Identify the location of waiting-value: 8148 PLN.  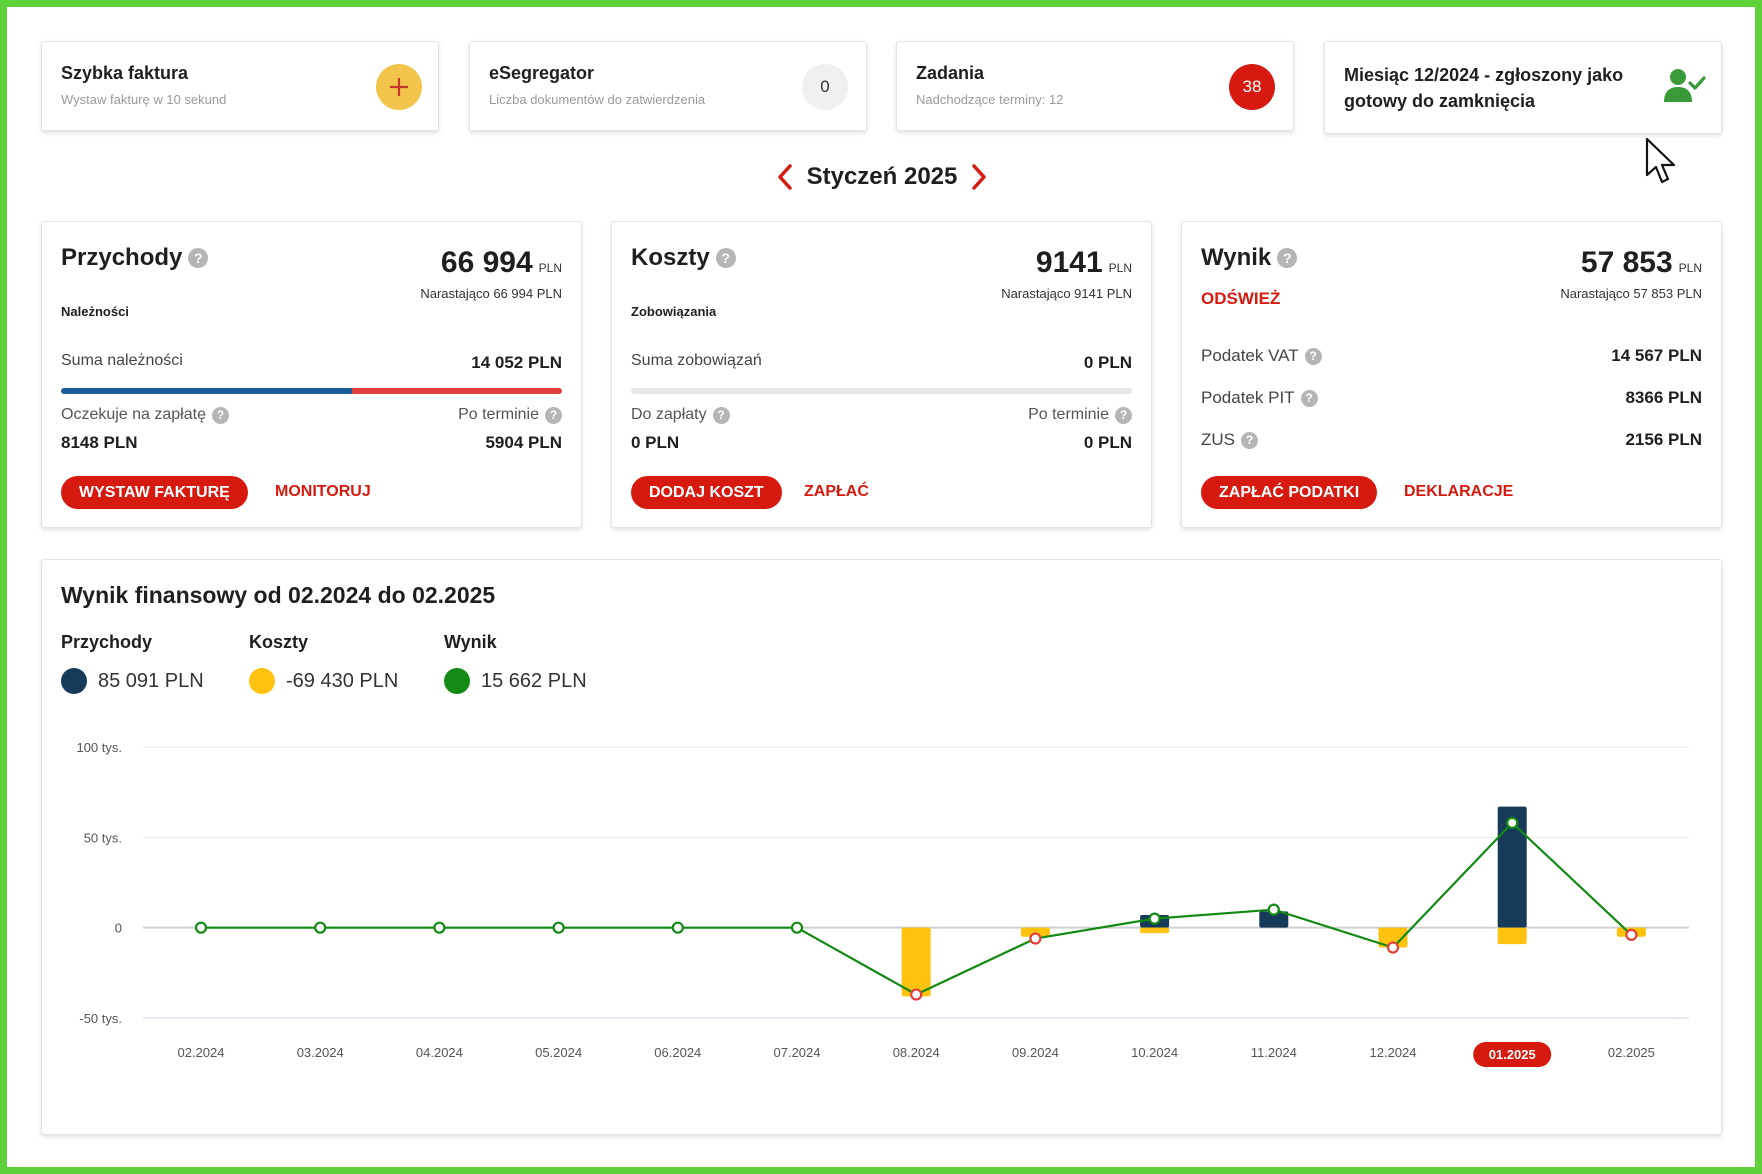
(99, 442).